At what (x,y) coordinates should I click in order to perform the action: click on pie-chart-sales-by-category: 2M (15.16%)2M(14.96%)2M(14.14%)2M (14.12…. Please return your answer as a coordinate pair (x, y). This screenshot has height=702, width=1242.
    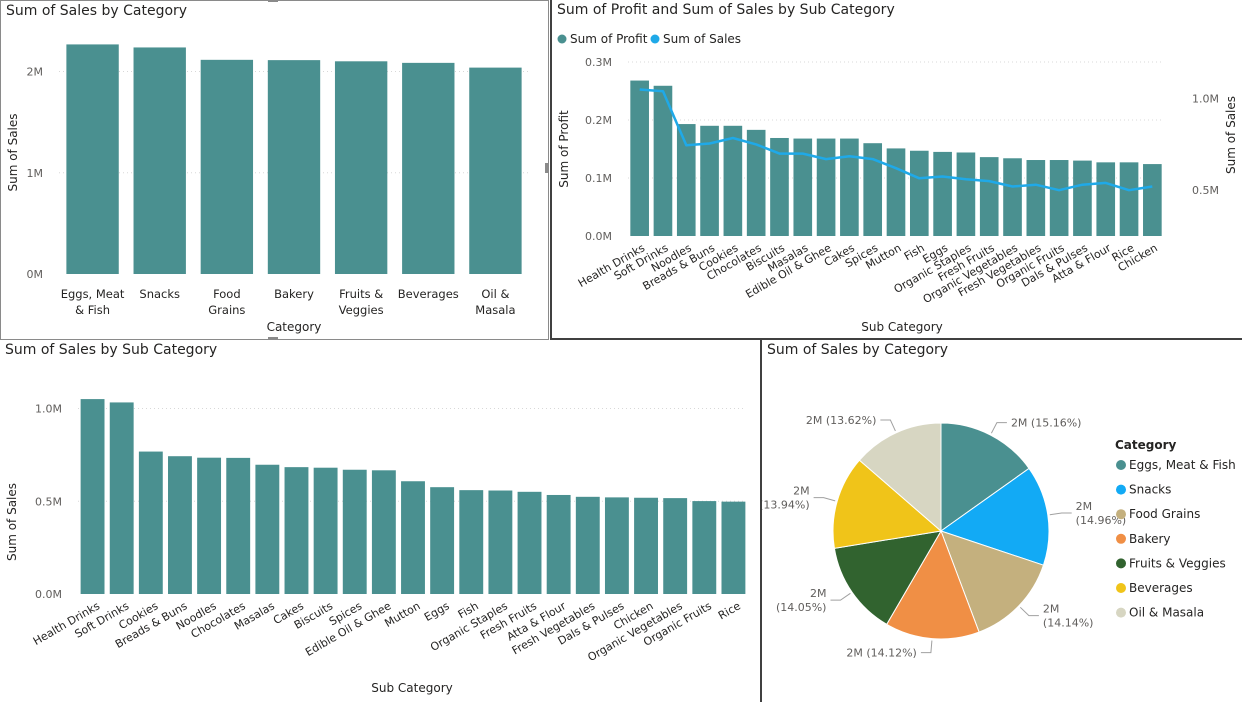
    Looking at the image, I should click on (999, 537).